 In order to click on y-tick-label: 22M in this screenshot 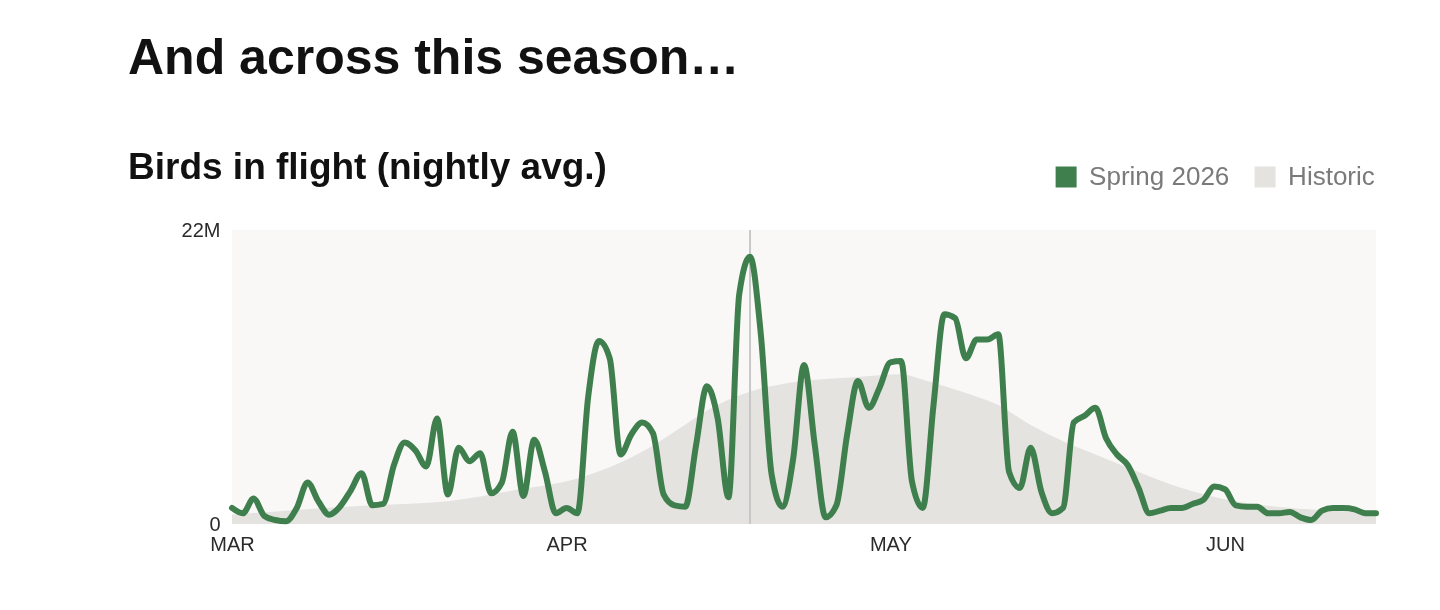, I will do `click(201, 229)`.